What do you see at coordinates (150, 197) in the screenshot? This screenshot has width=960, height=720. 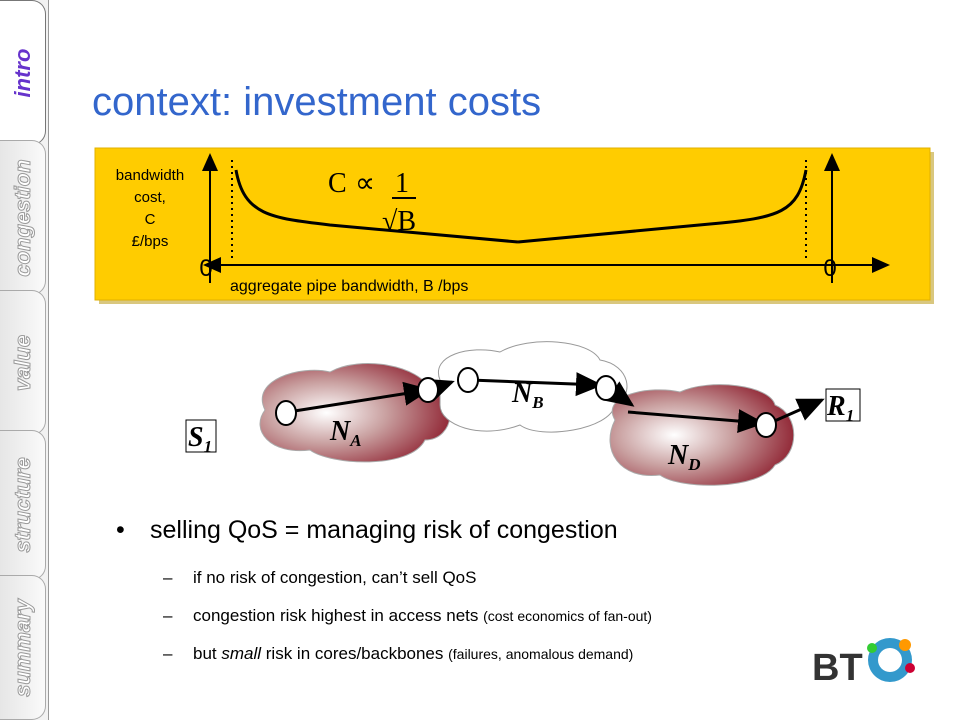 I see `y-label: cost,` at bounding box center [150, 197].